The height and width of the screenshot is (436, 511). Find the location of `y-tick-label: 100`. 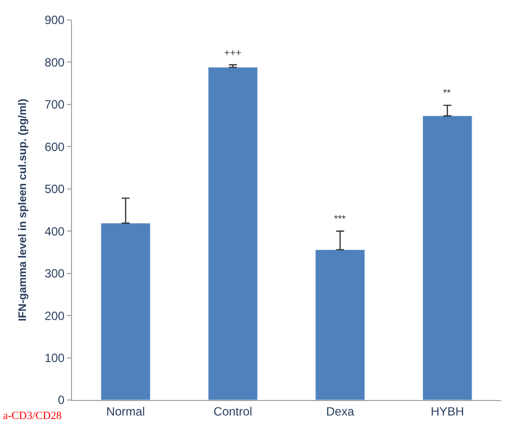

y-tick-label: 100 is located at coordinates (54, 357).